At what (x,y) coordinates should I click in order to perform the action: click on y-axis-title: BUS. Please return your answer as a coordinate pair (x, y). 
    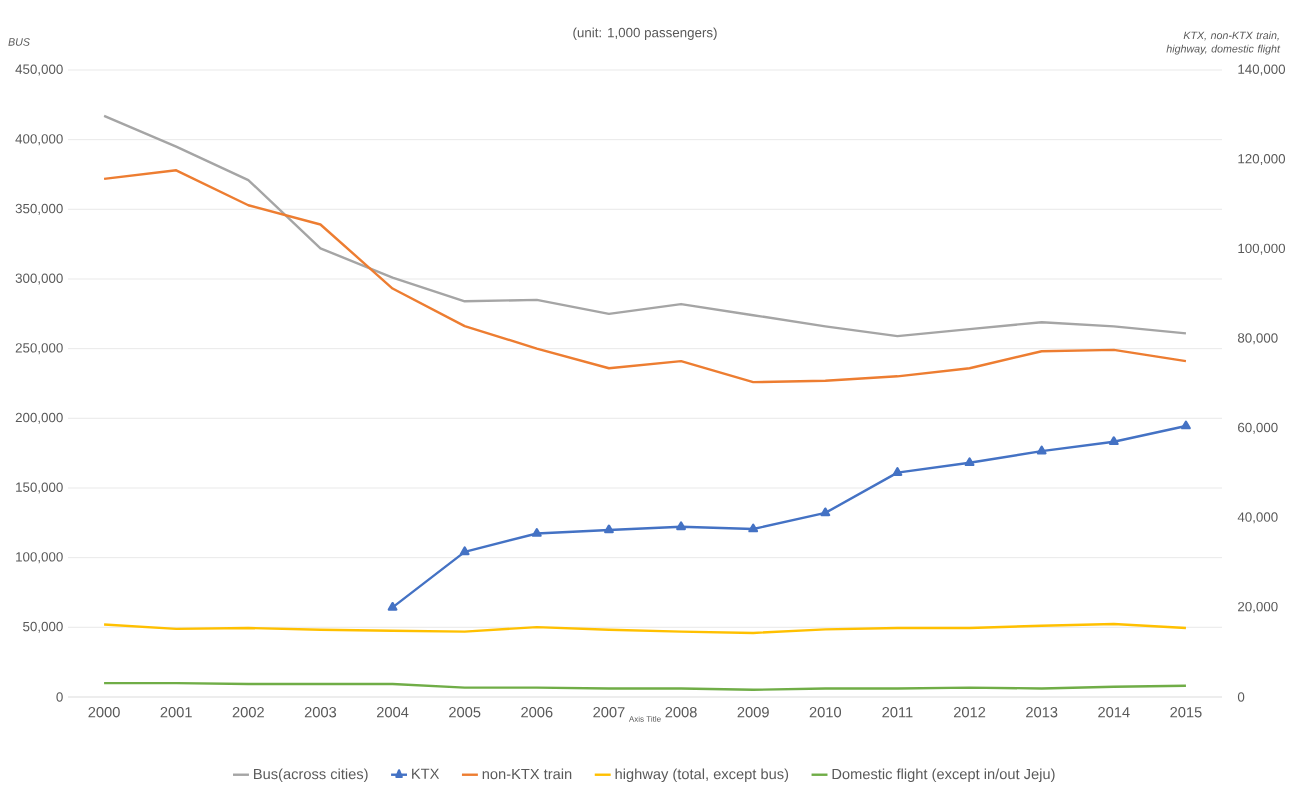
    Looking at the image, I should click on (19, 42).